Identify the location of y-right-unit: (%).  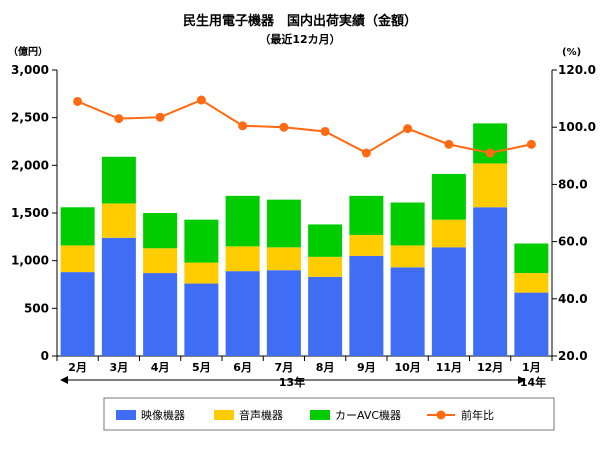
(571, 52).